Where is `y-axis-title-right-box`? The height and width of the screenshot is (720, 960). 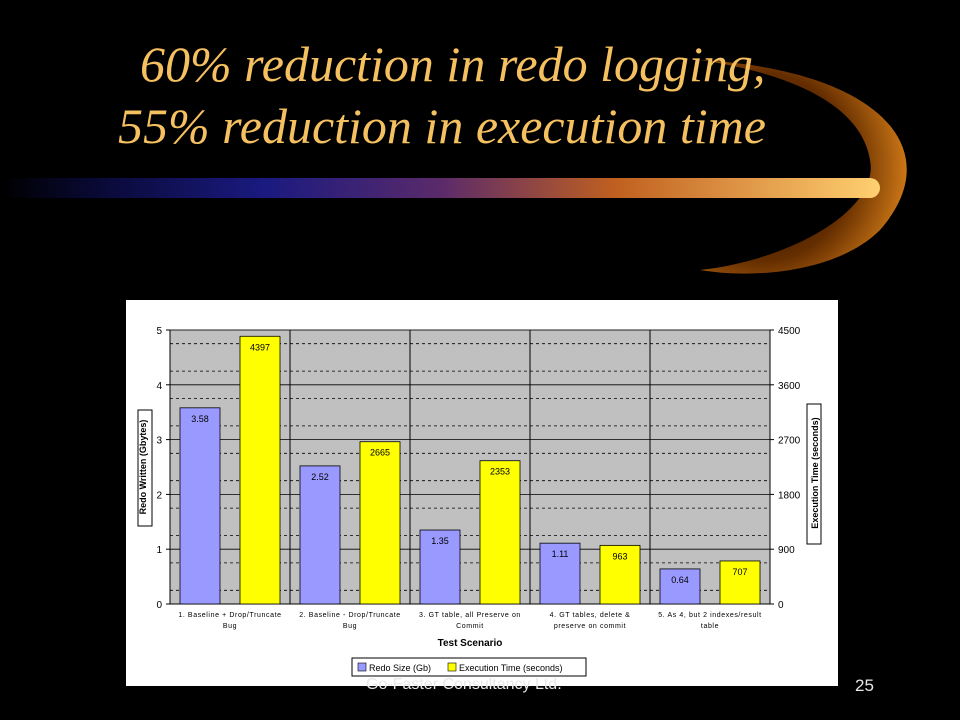
y-axis-title-right-box is located at coordinates (814, 474).